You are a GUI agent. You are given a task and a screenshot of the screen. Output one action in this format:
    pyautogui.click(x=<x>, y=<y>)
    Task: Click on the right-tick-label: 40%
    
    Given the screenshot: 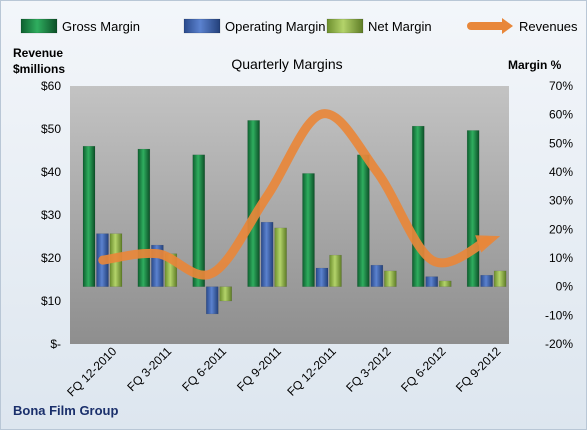 What is the action you would take?
    pyautogui.click(x=561, y=172)
    